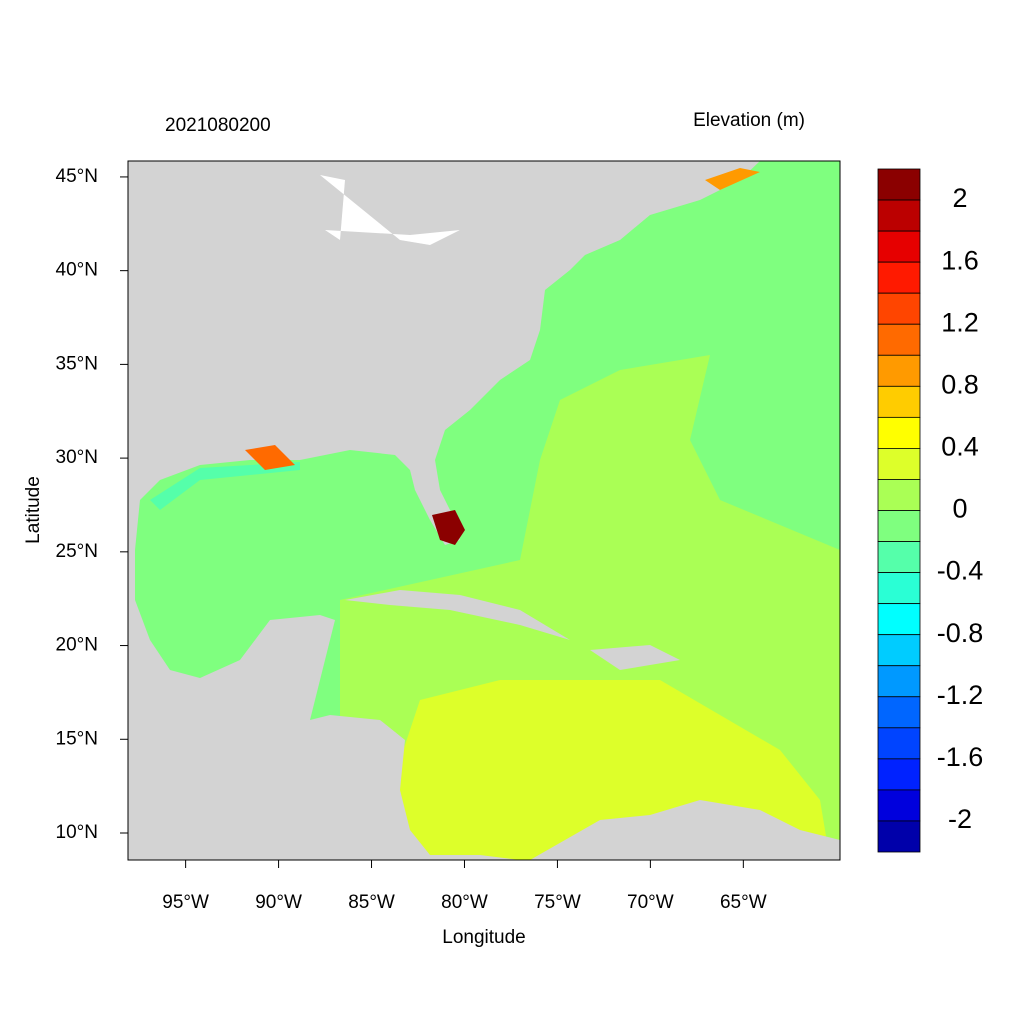 The image size is (1024, 1024). What do you see at coordinates (960, 757) in the screenshot?
I see `colorbar-label: -1.6` at bounding box center [960, 757].